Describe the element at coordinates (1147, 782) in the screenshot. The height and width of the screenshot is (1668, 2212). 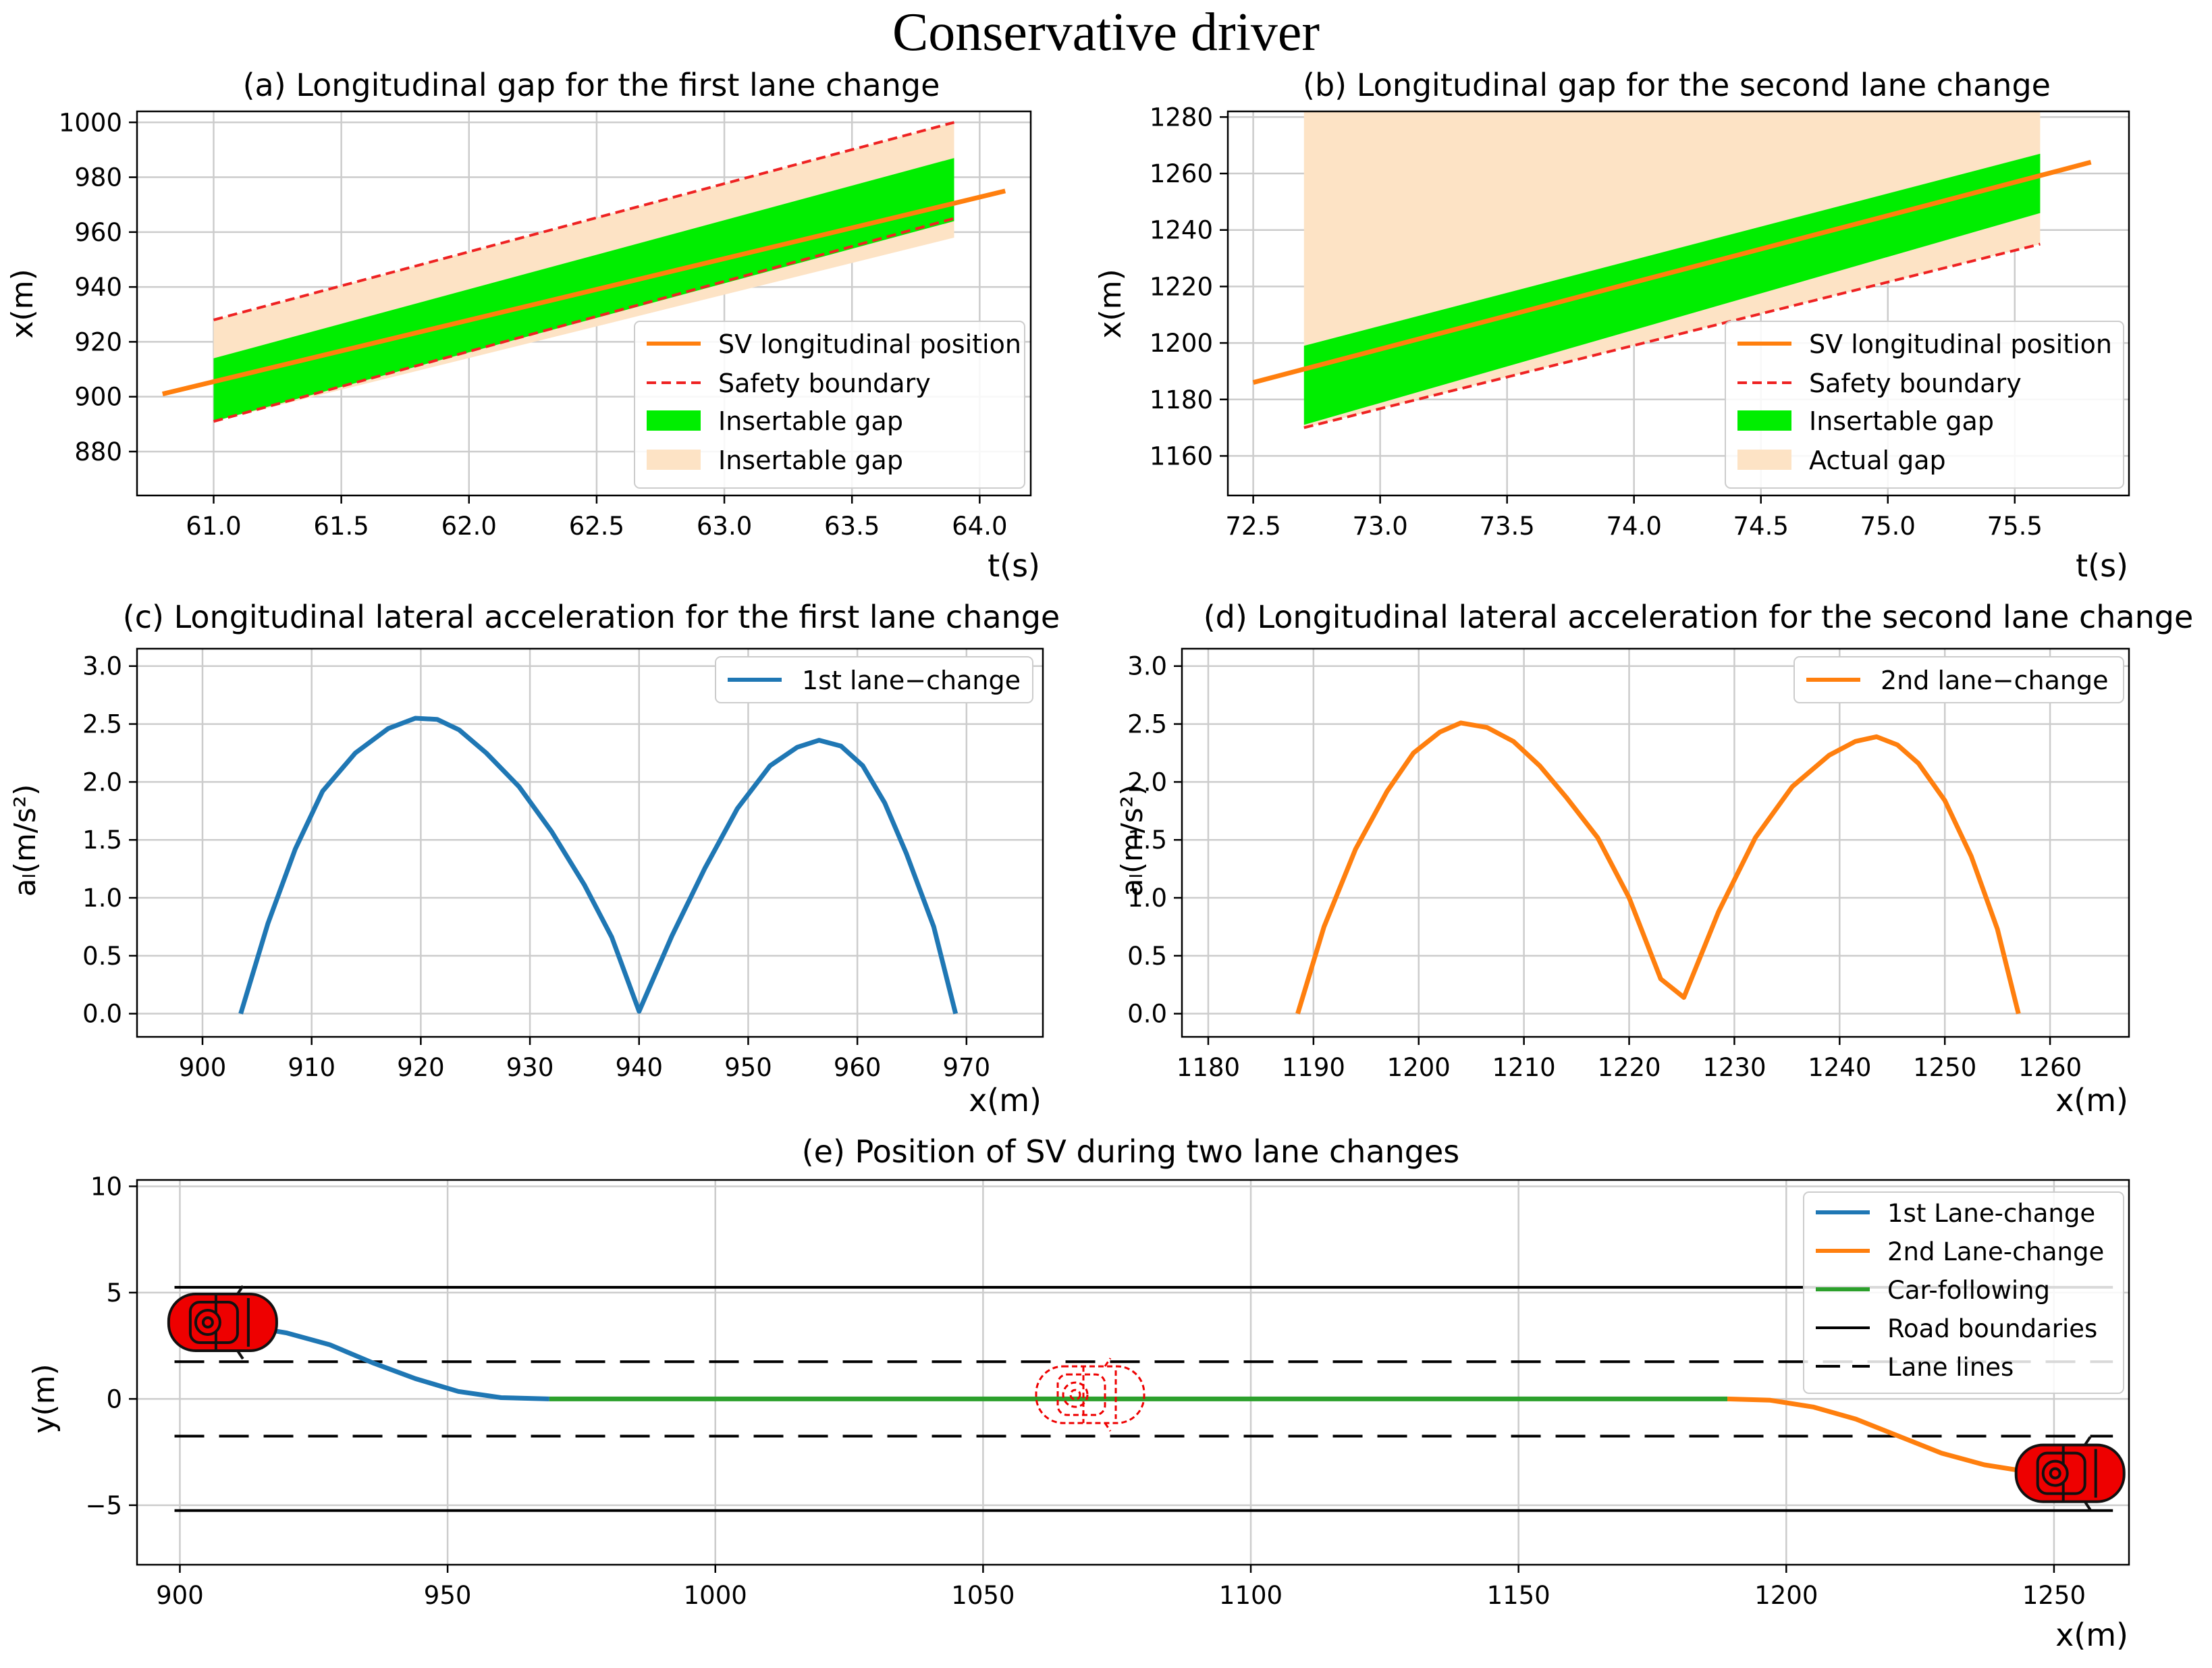
I see `panel-d-ytick-label-4: 2.0` at that location.